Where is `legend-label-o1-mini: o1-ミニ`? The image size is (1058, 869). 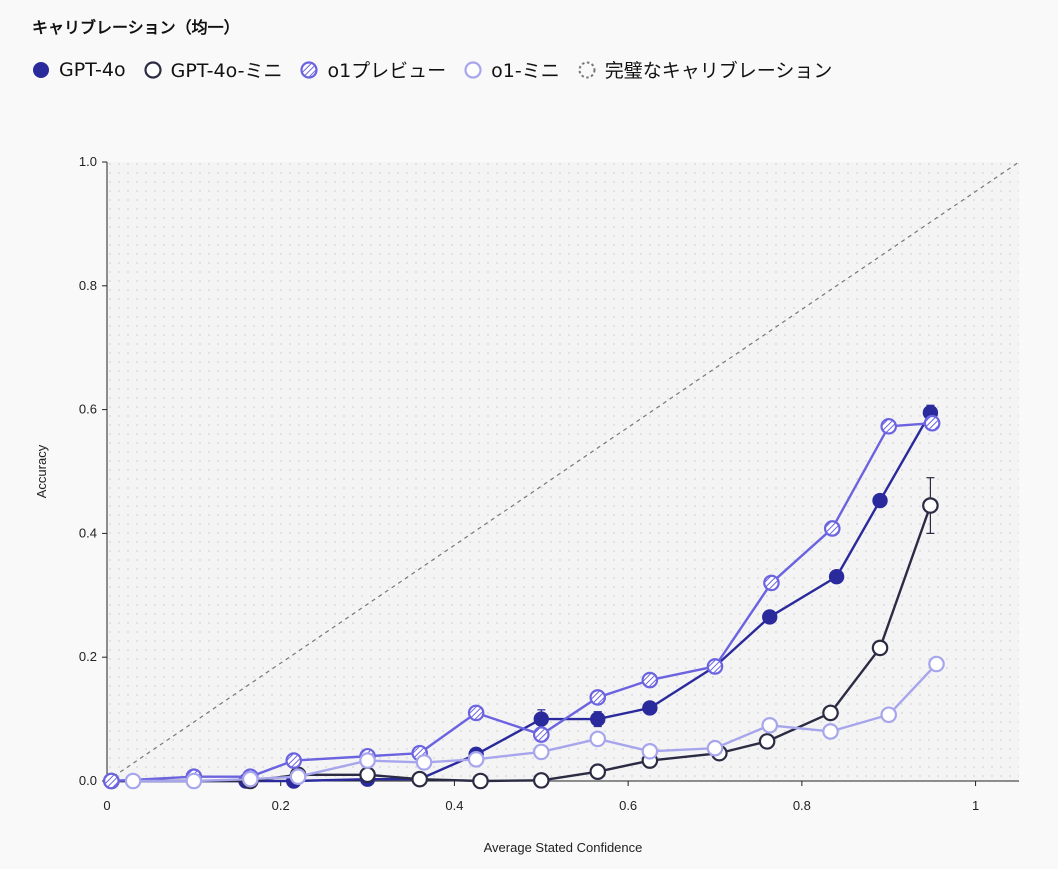 legend-label-o1-mini: o1-ミニ is located at coordinates (525, 71).